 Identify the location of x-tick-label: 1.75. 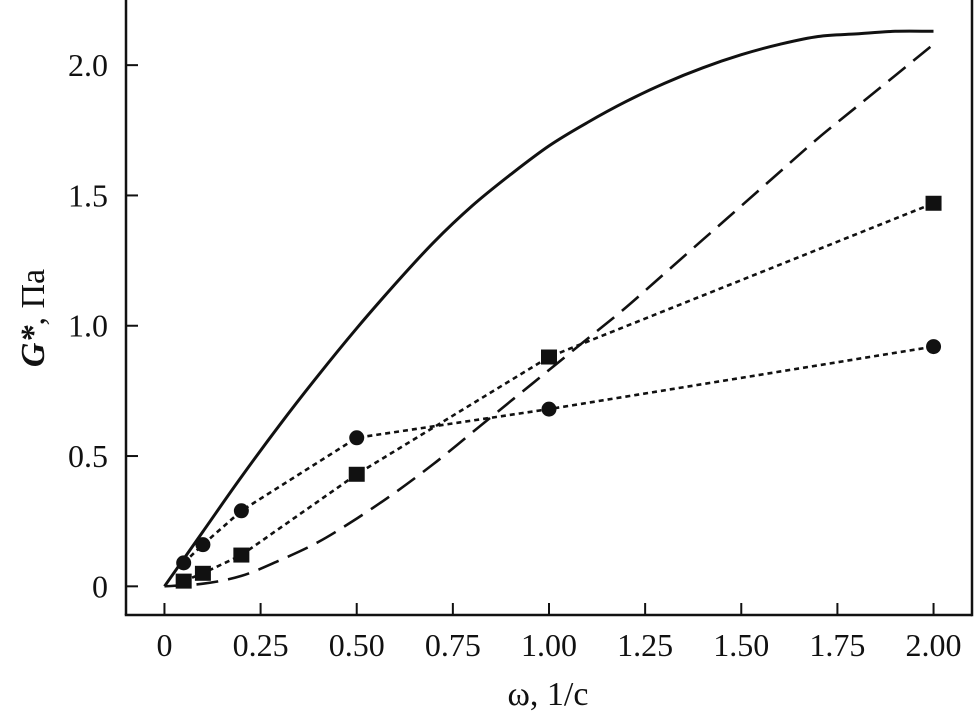
(837, 645).